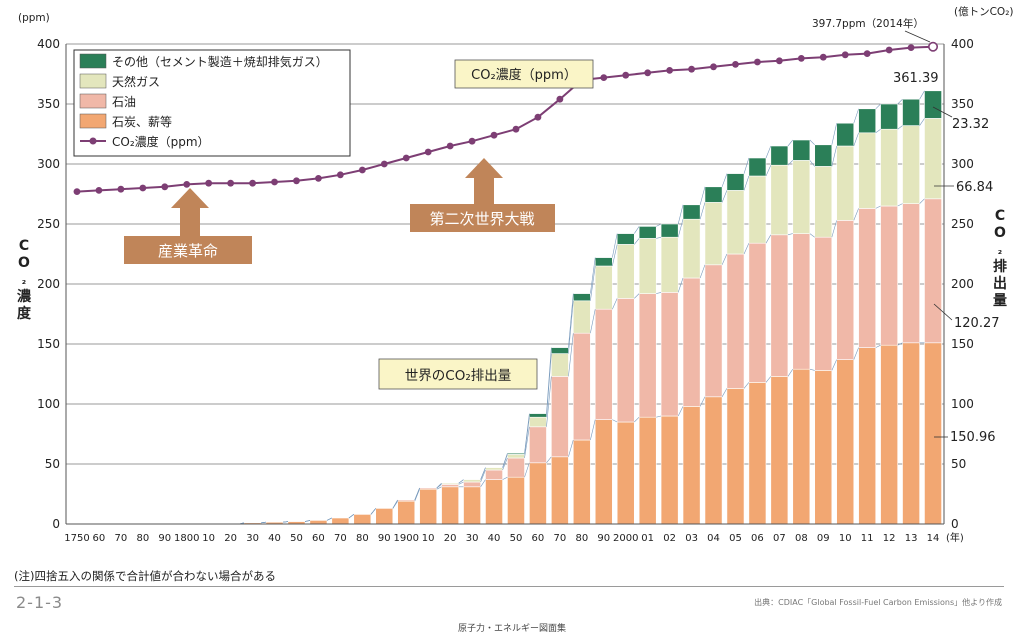  What do you see at coordinates (188, 226) in the screenshot?
I see `industrial-revolution-annotation: 産業革命` at bounding box center [188, 226].